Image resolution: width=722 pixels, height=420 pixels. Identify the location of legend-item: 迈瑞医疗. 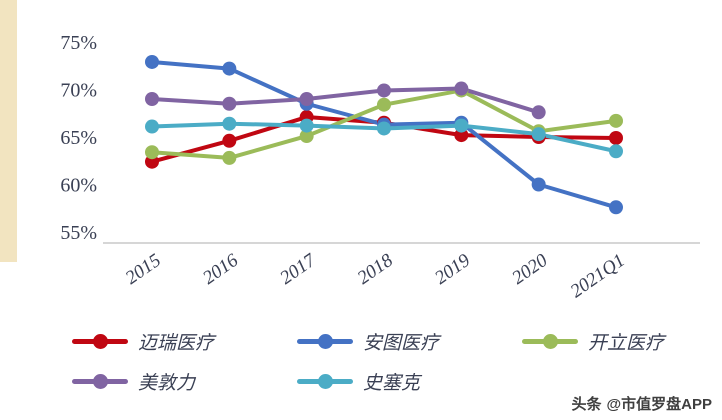
(184, 341).